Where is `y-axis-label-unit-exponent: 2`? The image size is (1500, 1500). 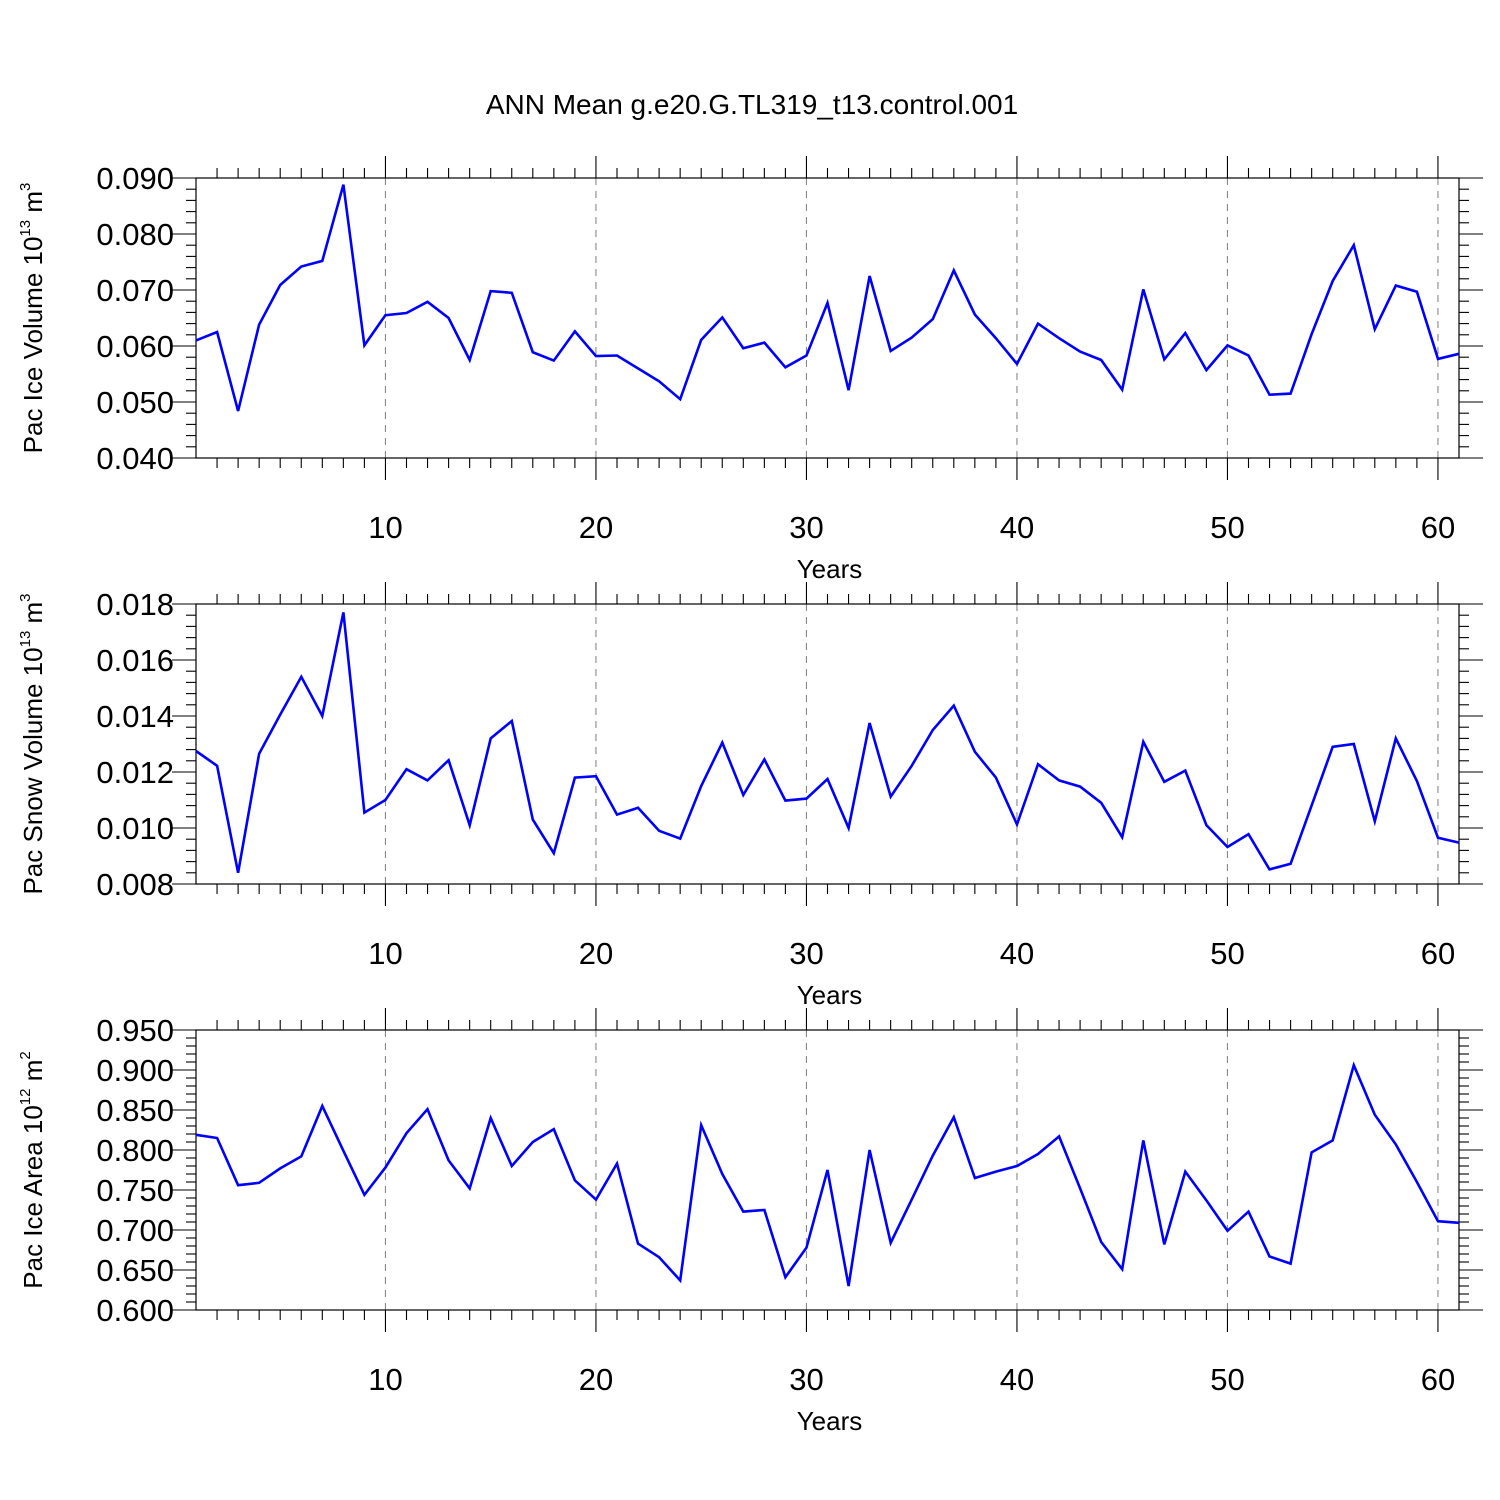
y-axis-label-unit-exponent: 2 is located at coordinates (25, 1055).